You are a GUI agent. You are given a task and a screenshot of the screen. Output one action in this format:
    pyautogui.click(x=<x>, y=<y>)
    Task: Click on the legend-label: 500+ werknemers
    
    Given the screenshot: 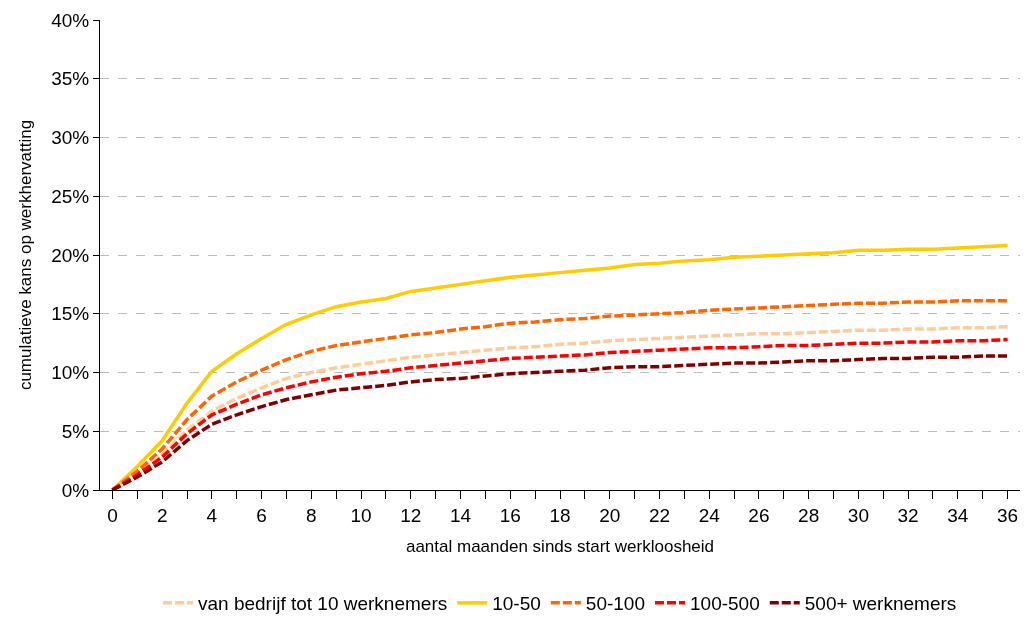 What is the action you would take?
    pyautogui.click(x=880, y=604)
    